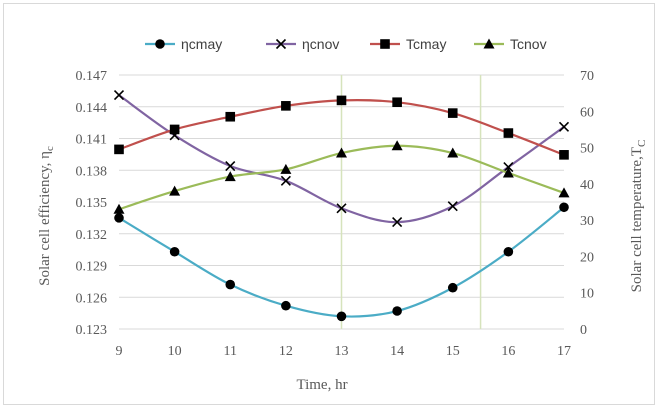 The width and height of the screenshot is (660, 410). Describe the element at coordinates (587, 257) in the screenshot. I see `right-tick-label-2: 20` at that location.